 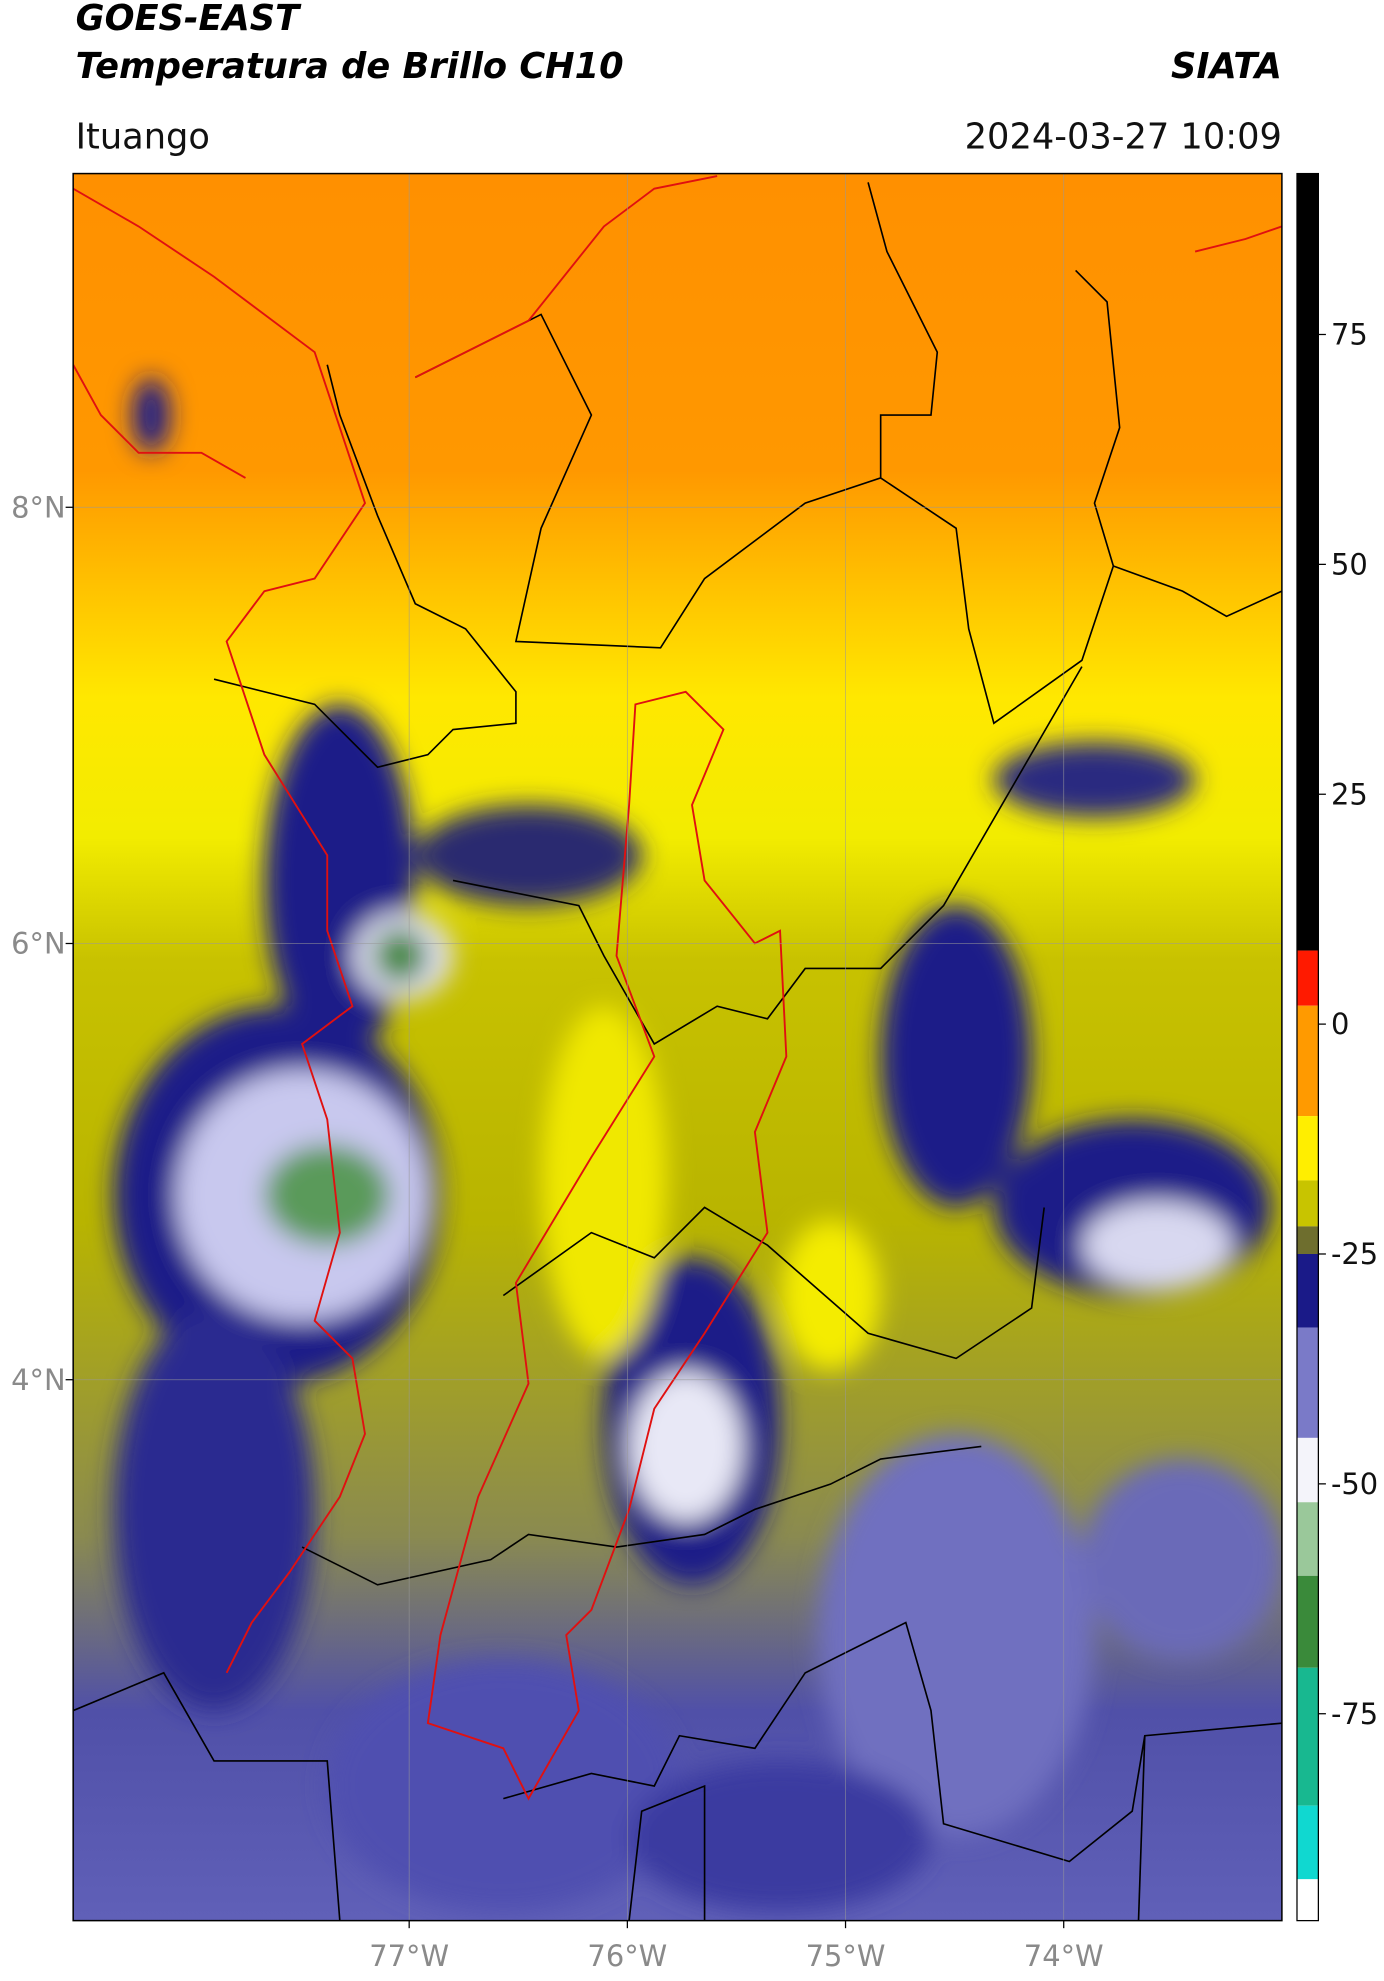 What do you see at coordinates (1349, 794) in the screenshot?
I see `colorbar-tick-label: 25` at bounding box center [1349, 794].